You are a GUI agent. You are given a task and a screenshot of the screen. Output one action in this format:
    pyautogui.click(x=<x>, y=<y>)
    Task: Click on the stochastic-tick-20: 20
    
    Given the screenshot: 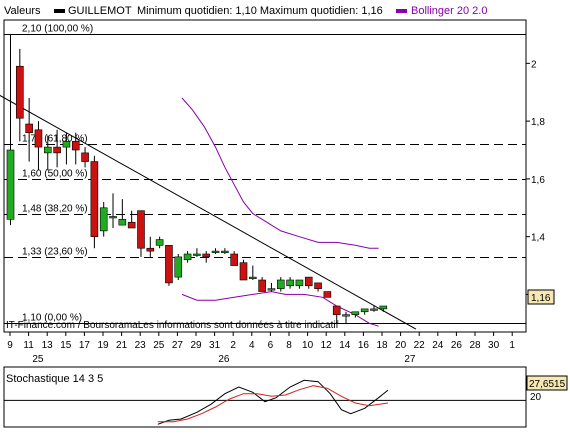 What is the action you would take?
    pyautogui.click(x=536, y=397)
    